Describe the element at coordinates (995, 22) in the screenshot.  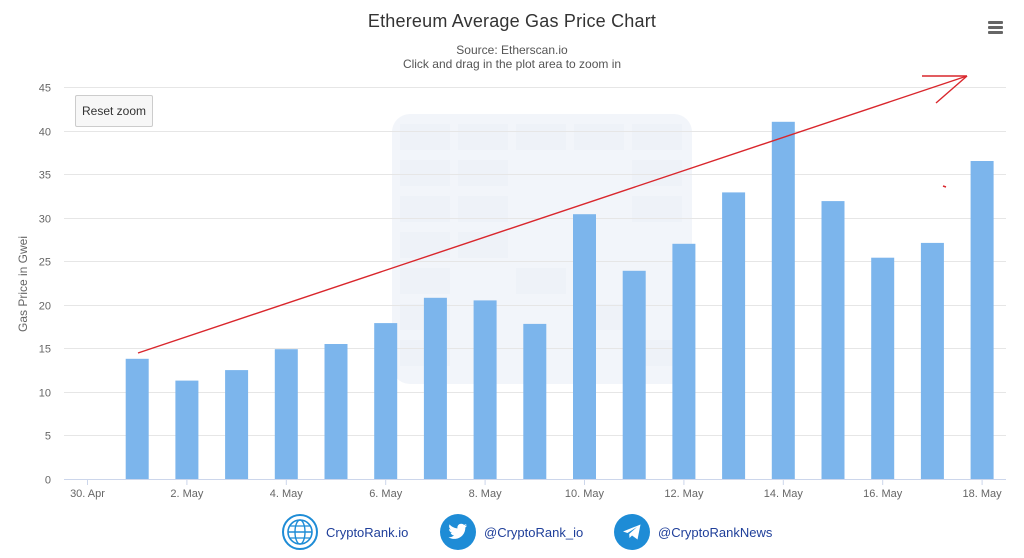
I see `hamburger-menu-icon` at that location.